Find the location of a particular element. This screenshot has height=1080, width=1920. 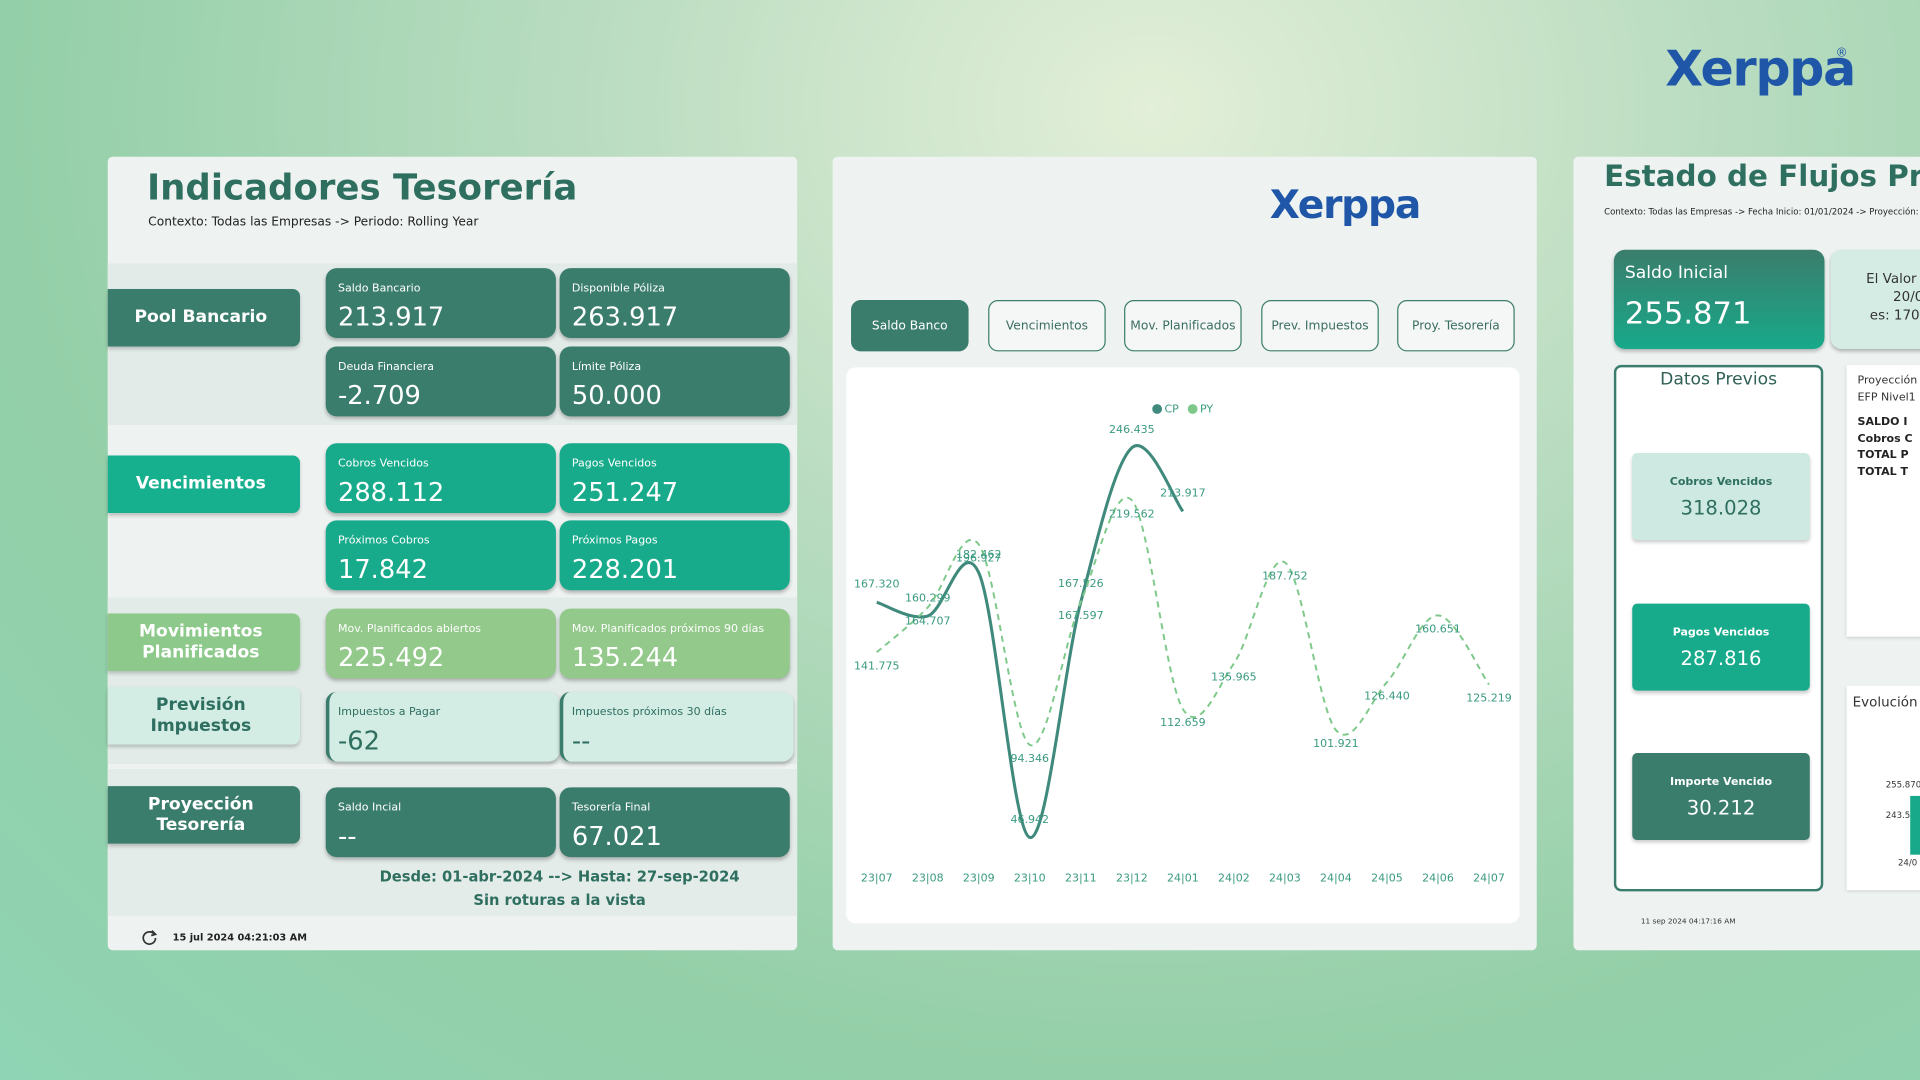

x-tick-label: 23|11 is located at coordinates (1081, 878).